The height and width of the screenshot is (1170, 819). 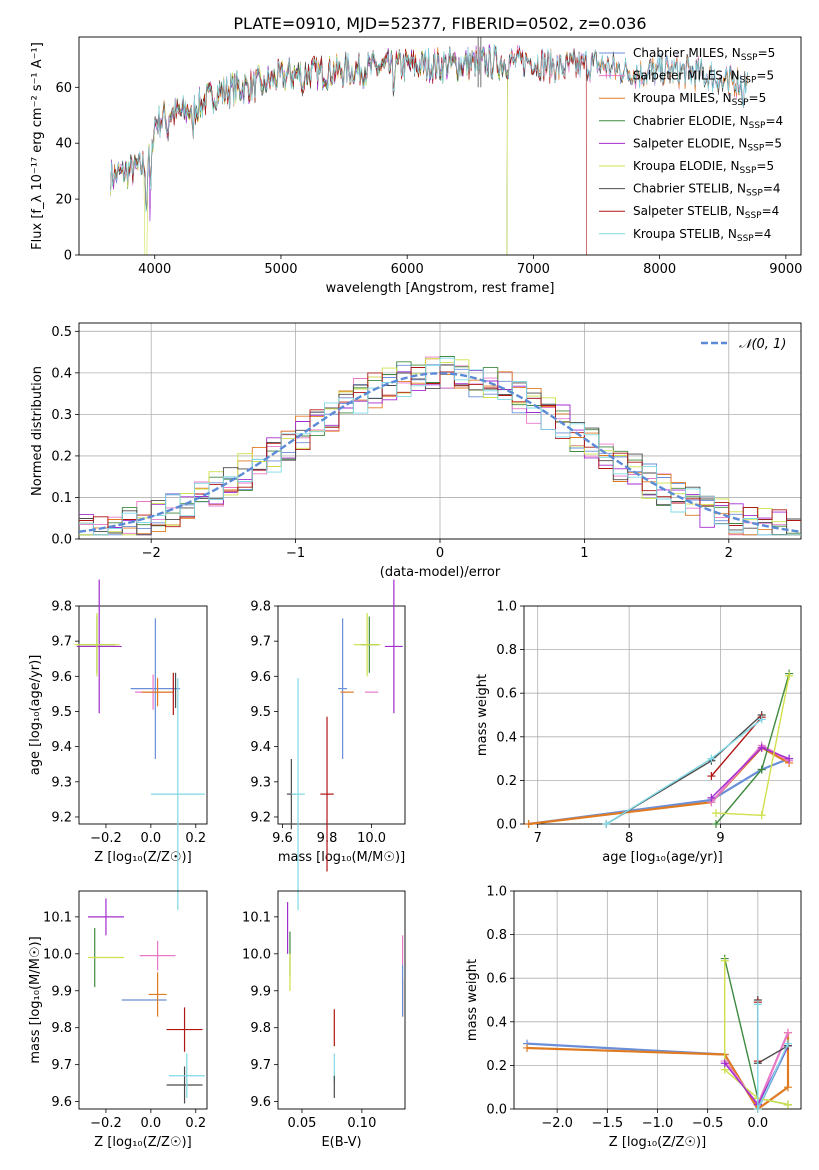 I want to click on x-tick-label: 7000, so click(x=533, y=269).